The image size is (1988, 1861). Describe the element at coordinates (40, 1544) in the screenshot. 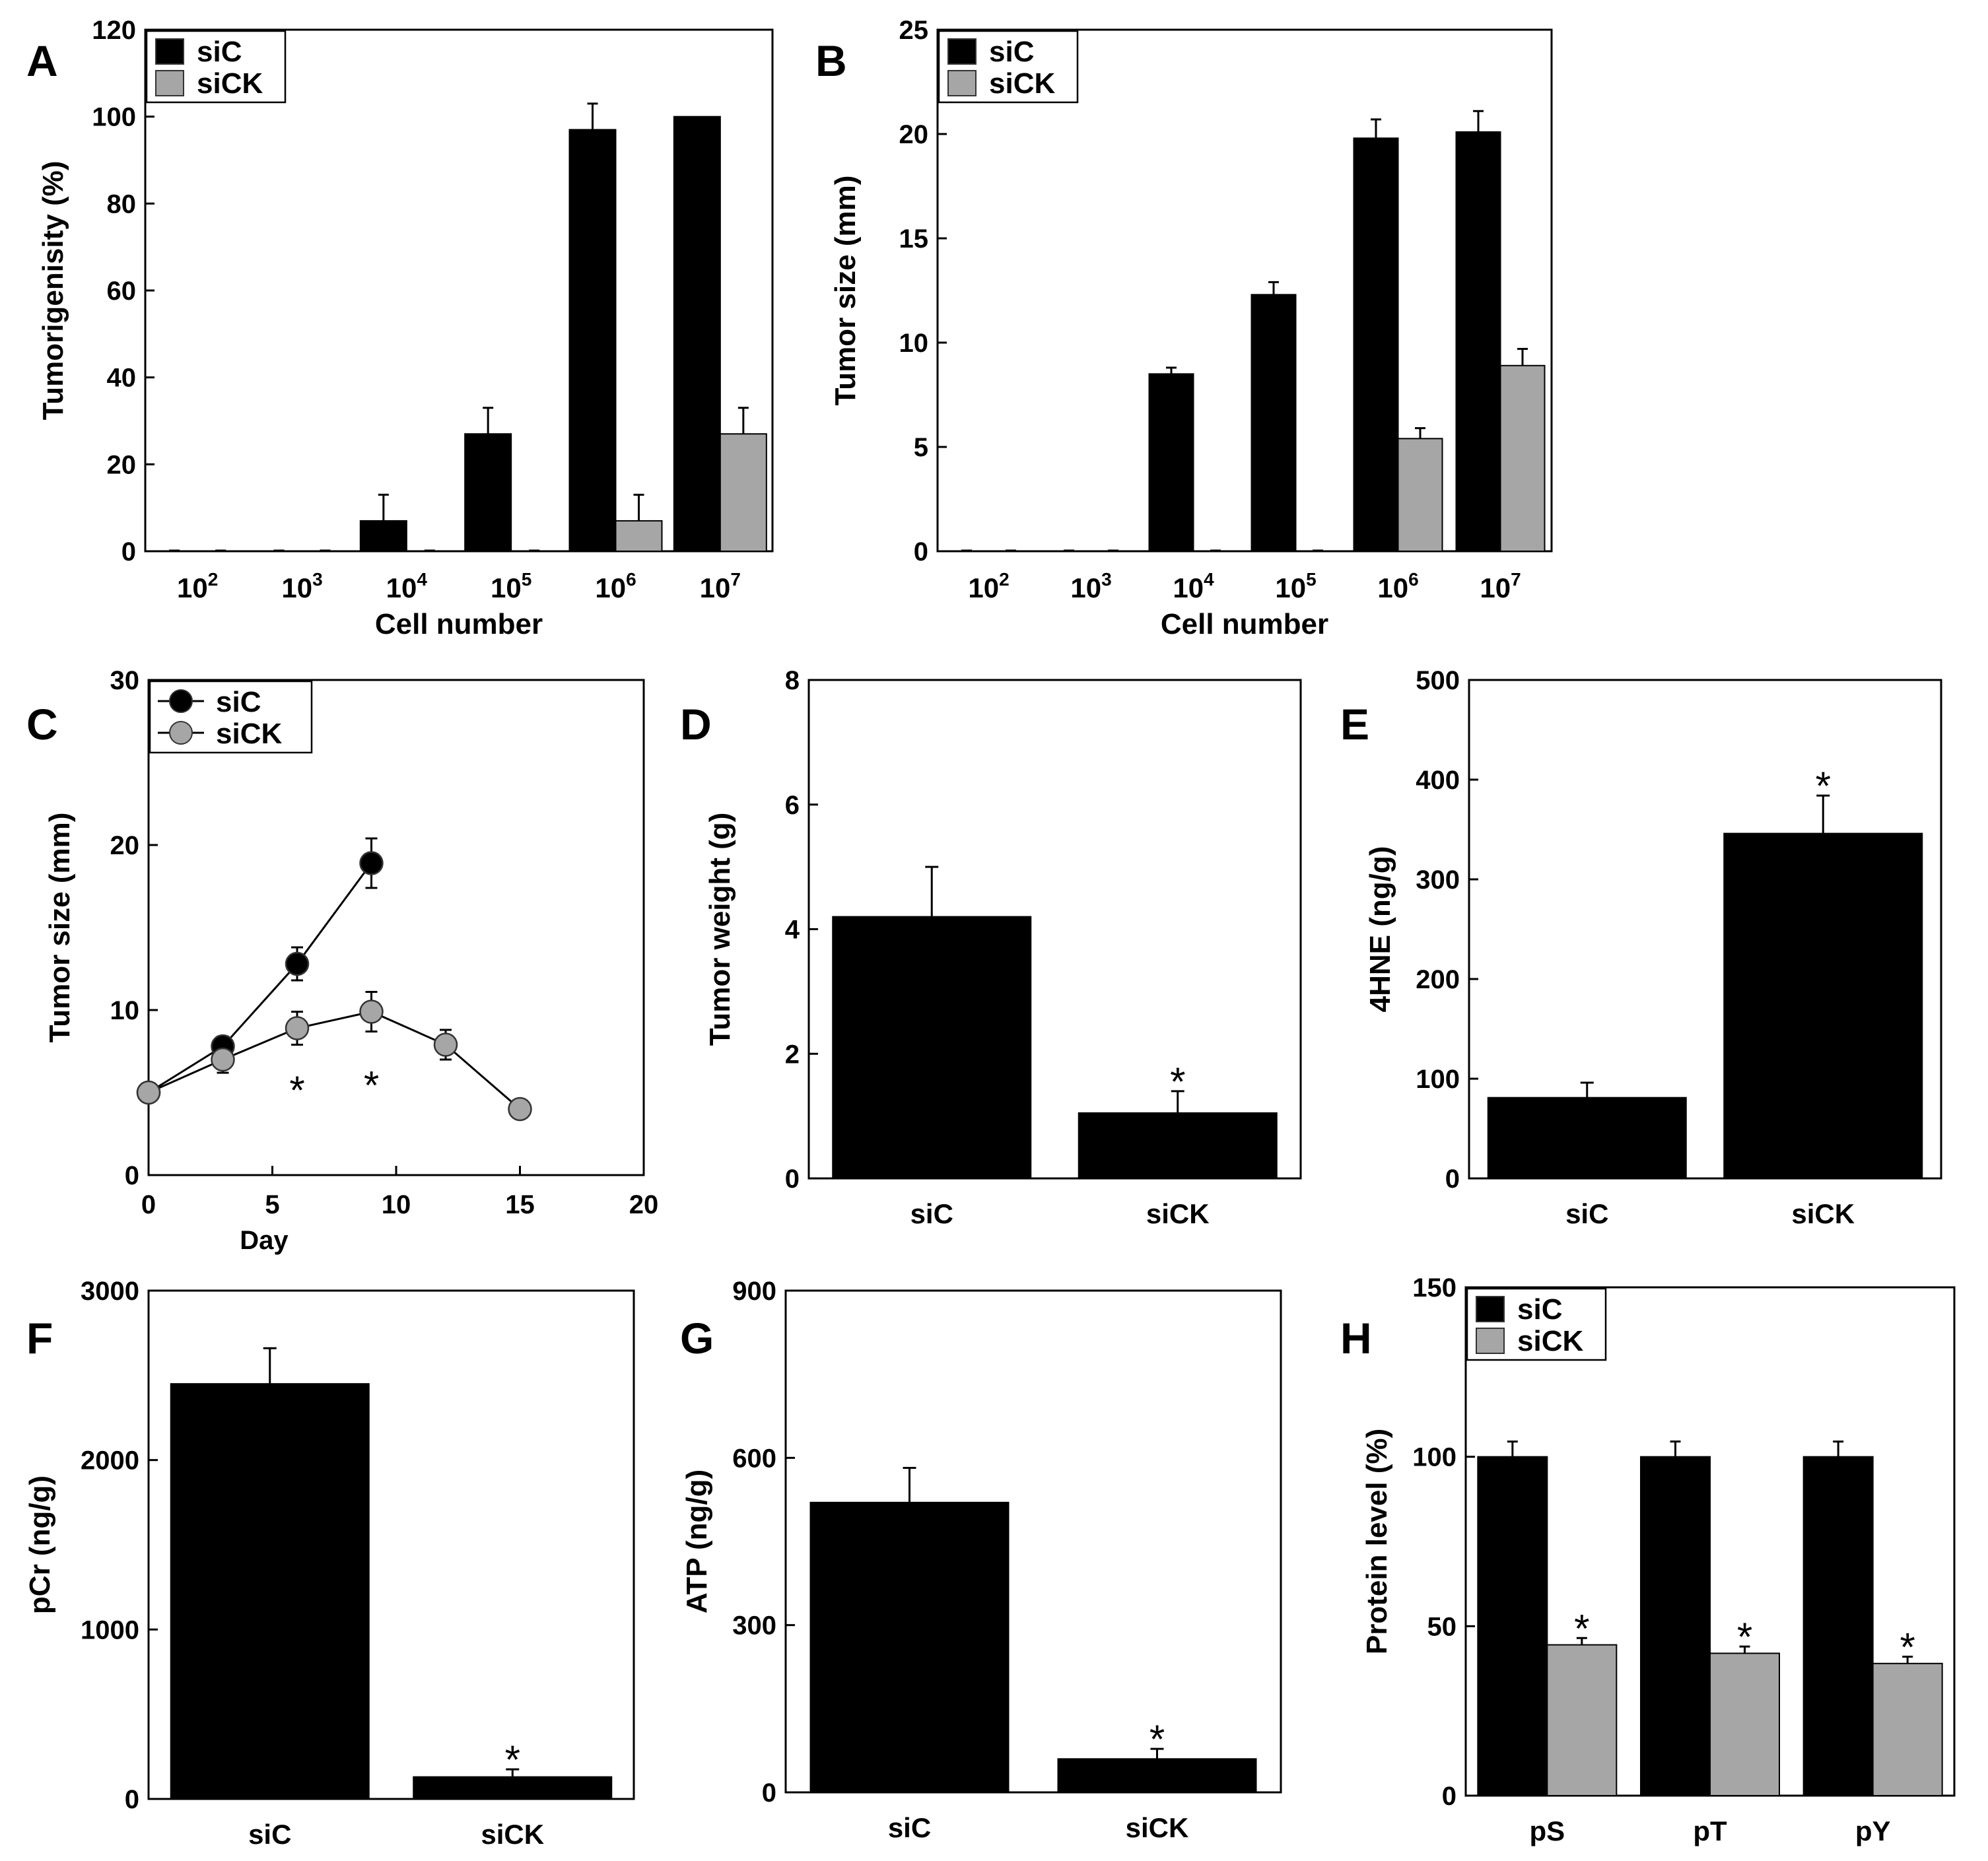

I see `y-axis-title: pCr (ng/g)` at that location.